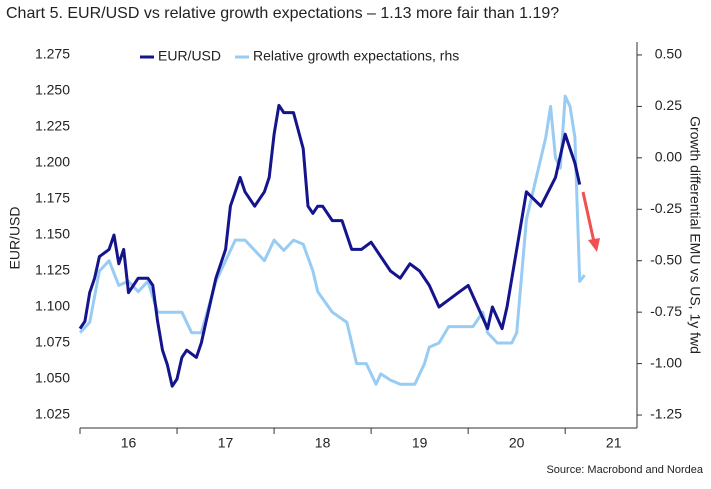  Describe the element at coordinates (52, 234) in the screenshot. I see `y-tick-label: 1.150` at that location.